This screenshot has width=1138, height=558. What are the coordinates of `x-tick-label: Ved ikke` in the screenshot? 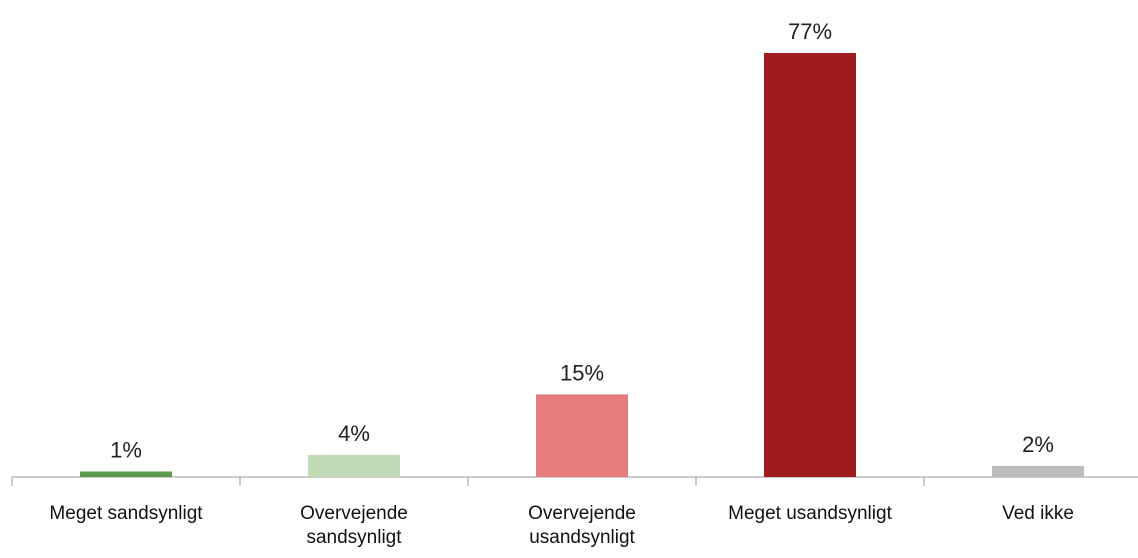 It's located at (1038, 513).